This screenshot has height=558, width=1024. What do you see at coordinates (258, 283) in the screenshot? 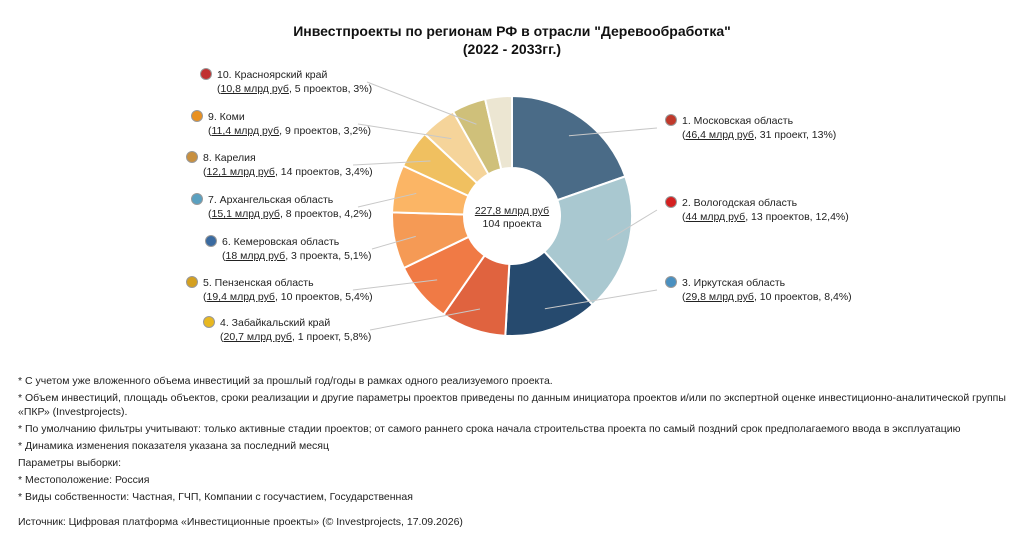
I see `slice-label-name: 5. Пензенская область` at bounding box center [258, 283].